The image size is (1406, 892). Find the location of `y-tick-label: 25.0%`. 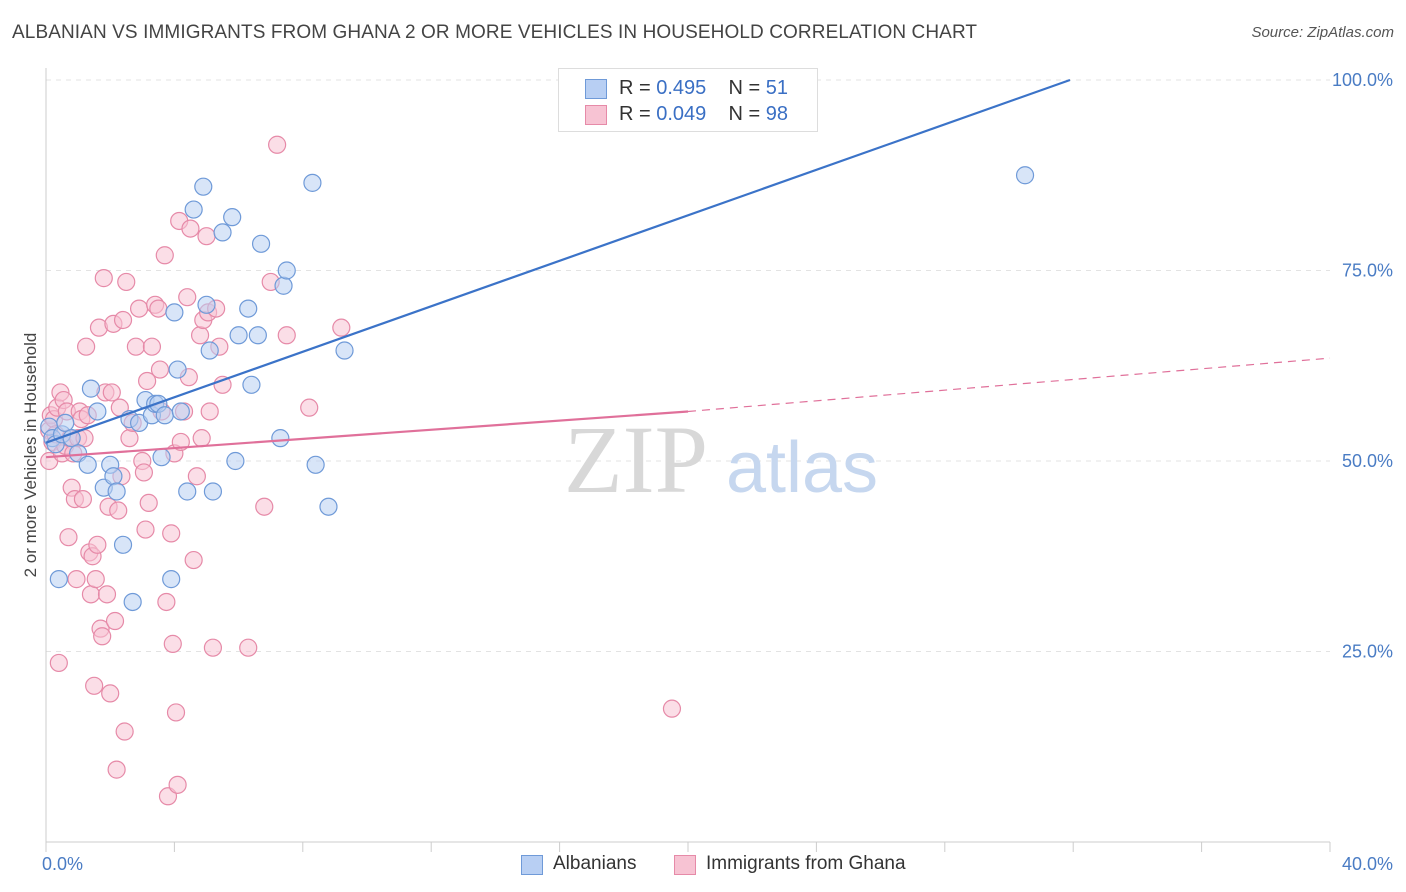

y-tick-label: 25.0% is located at coordinates (1367, 652).